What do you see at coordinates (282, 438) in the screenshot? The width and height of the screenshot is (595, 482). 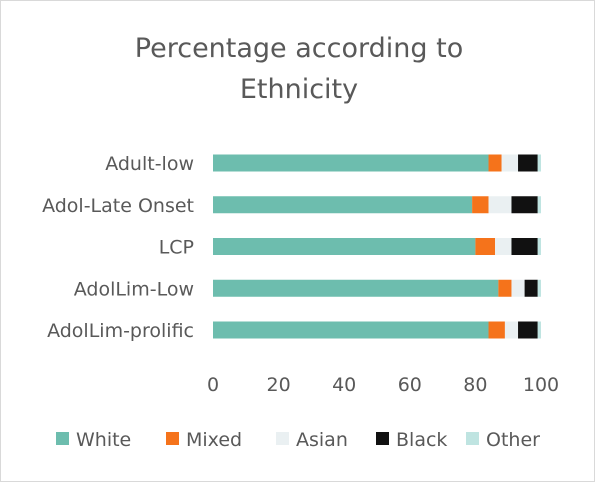 I see `legend-swatch-asian` at bounding box center [282, 438].